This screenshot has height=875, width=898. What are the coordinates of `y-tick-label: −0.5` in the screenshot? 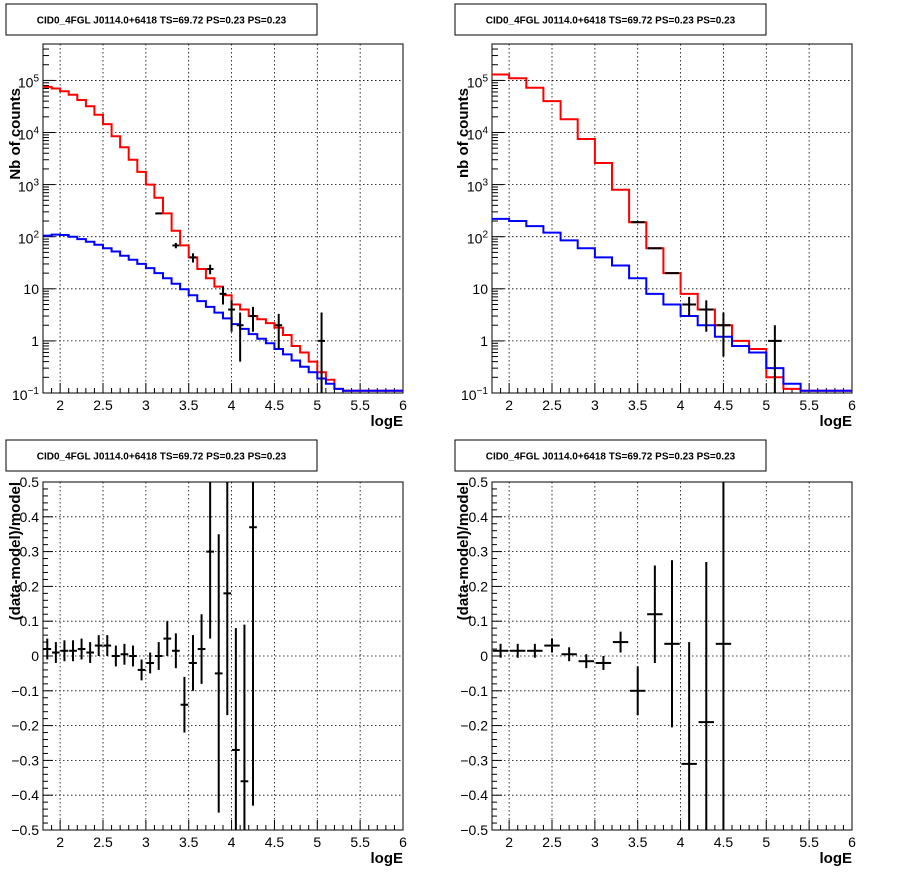 It's located at (474, 830).